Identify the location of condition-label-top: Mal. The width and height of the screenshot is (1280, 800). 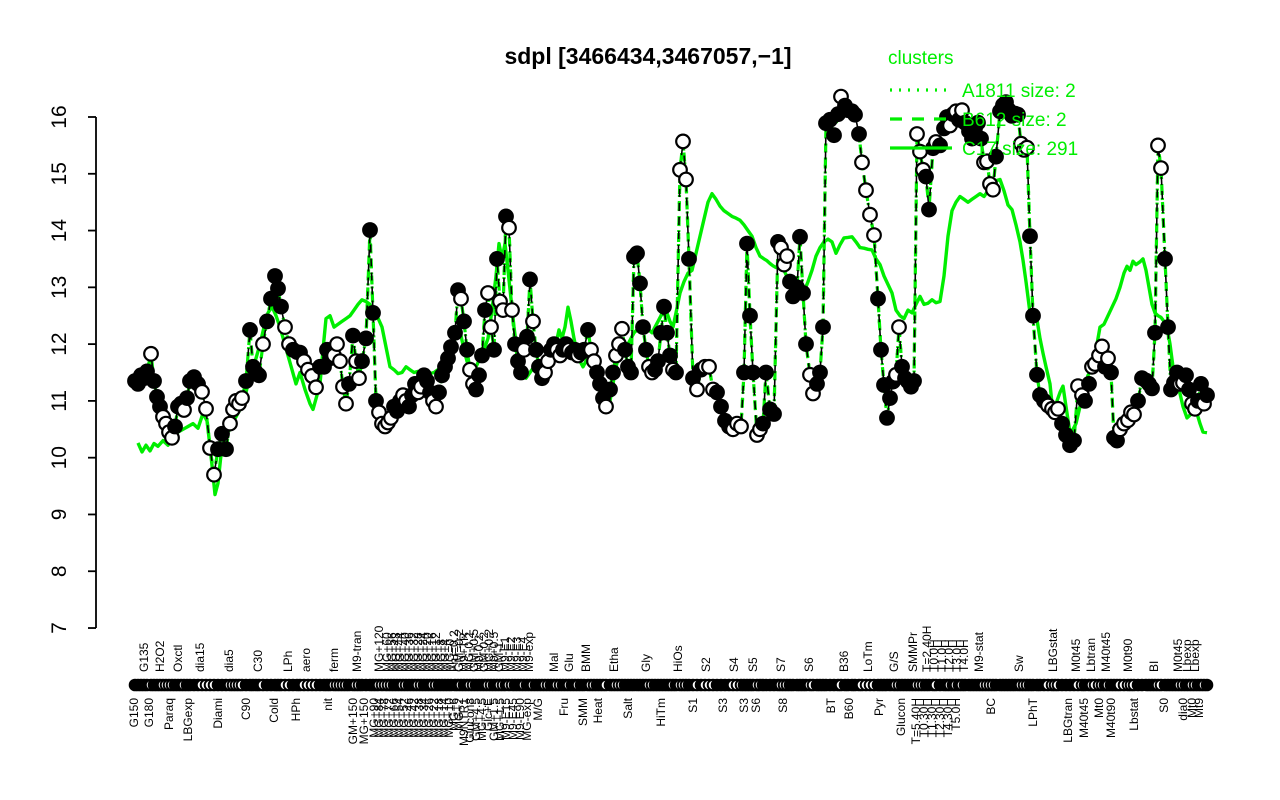
(554, 662).